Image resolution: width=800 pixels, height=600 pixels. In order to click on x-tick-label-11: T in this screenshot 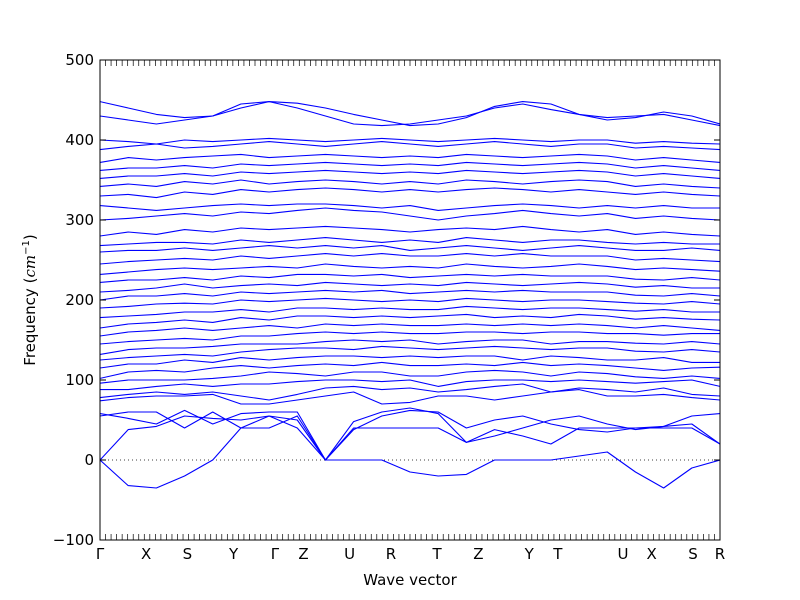, I will do `click(557, 554)`.